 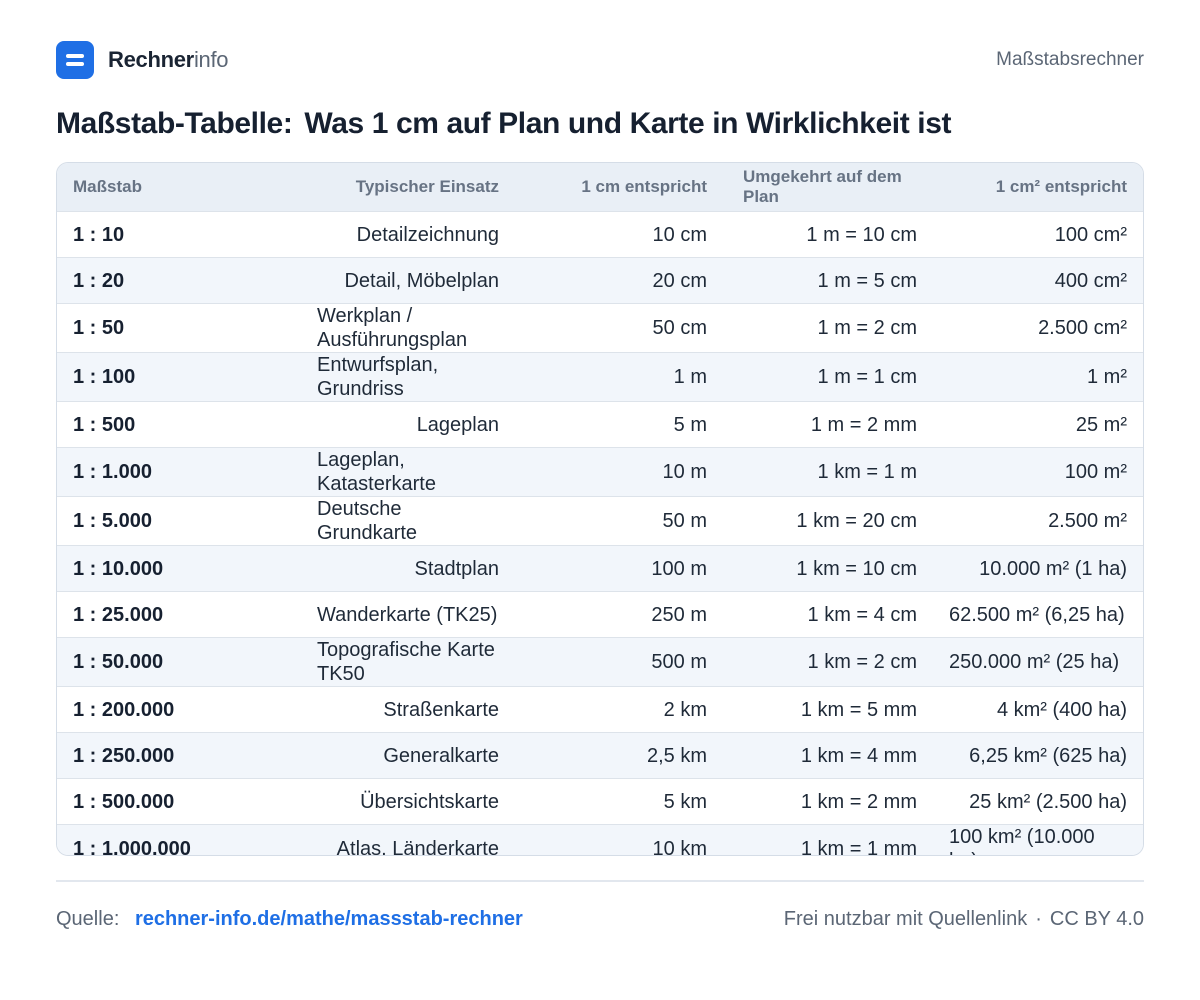 I want to click on cell-reverse: 1 km = 5 mm, so click(x=828, y=709).